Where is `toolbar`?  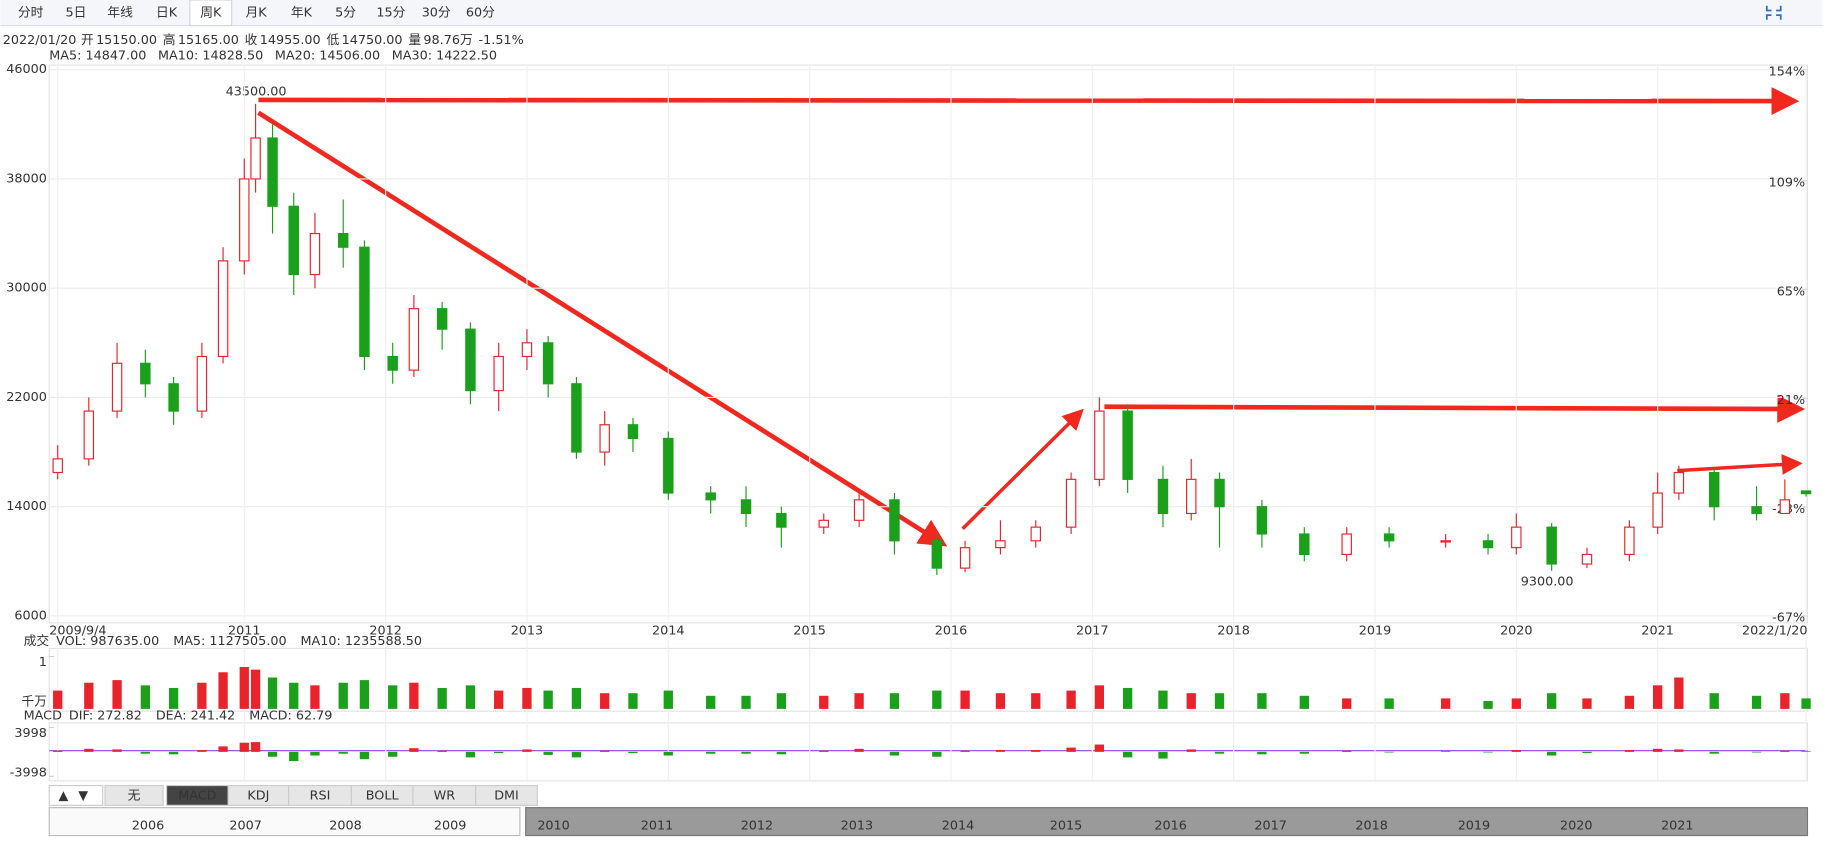
toolbar is located at coordinates (911, 13).